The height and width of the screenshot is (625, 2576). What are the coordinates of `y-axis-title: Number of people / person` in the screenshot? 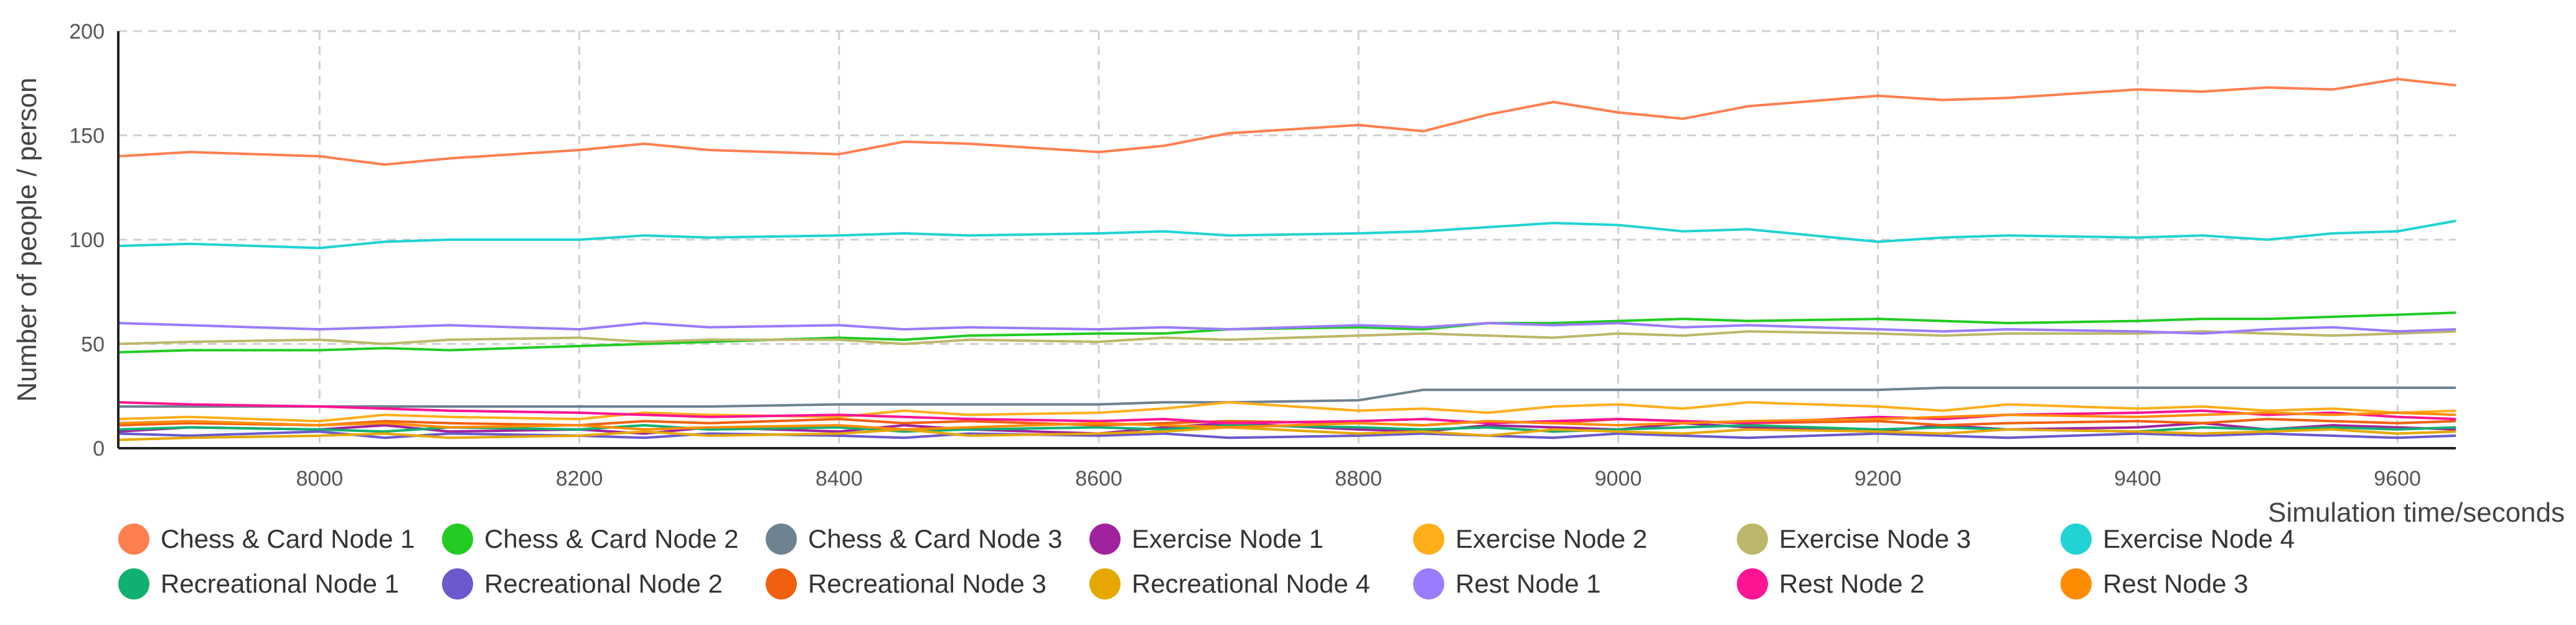 It's located at (27, 240).